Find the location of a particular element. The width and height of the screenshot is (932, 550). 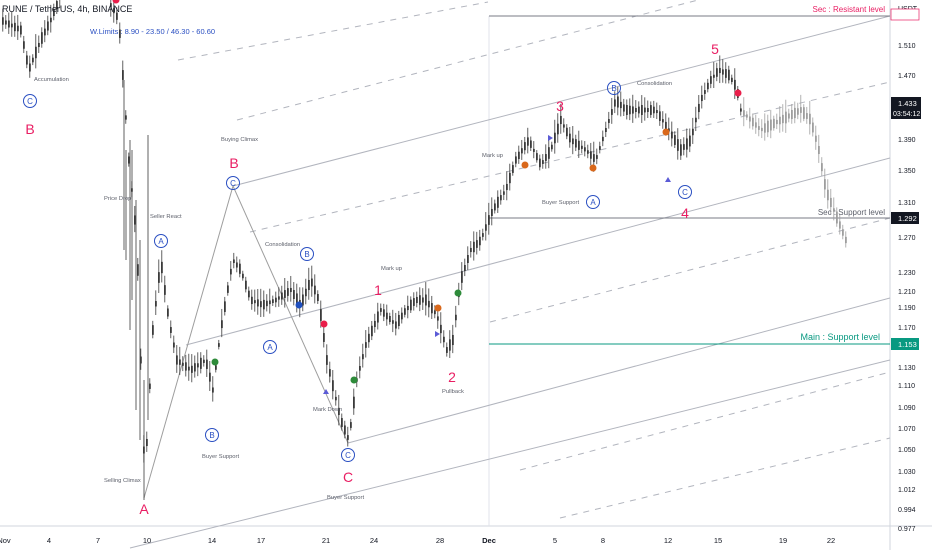

annotation: Consolidation is located at coordinates (282, 245).